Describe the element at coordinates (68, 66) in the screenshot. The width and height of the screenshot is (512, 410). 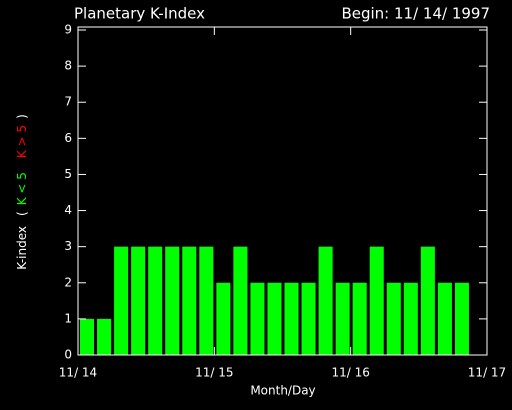
I see `y-tick-label: 8` at that location.